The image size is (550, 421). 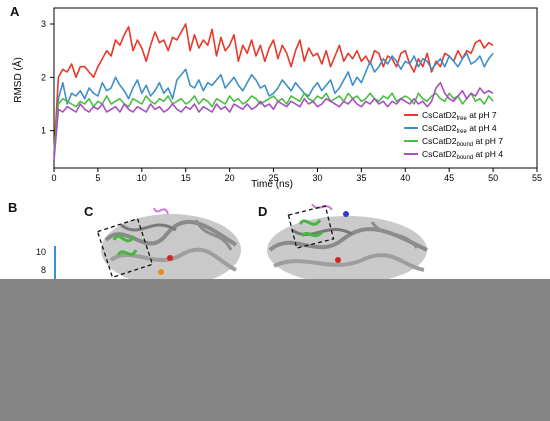 What do you see at coordinates (17, 80) in the screenshot?
I see `y-axis-label: RMSD (Å)` at bounding box center [17, 80].